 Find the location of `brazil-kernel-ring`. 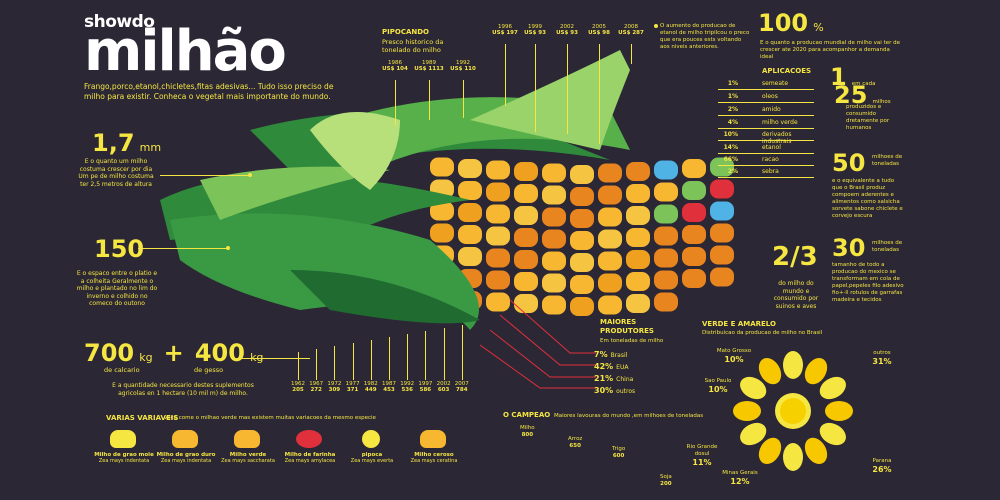

brazil-kernel-ring is located at coordinates (793, 411).